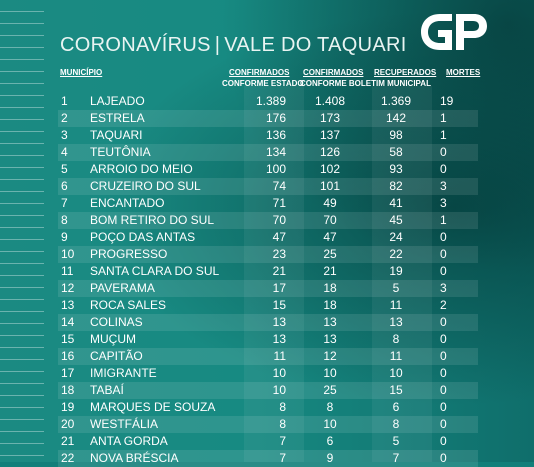  What do you see at coordinates (330, 288) in the screenshot?
I see `confirmados-boletim-cell: 18` at bounding box center [330, 288].